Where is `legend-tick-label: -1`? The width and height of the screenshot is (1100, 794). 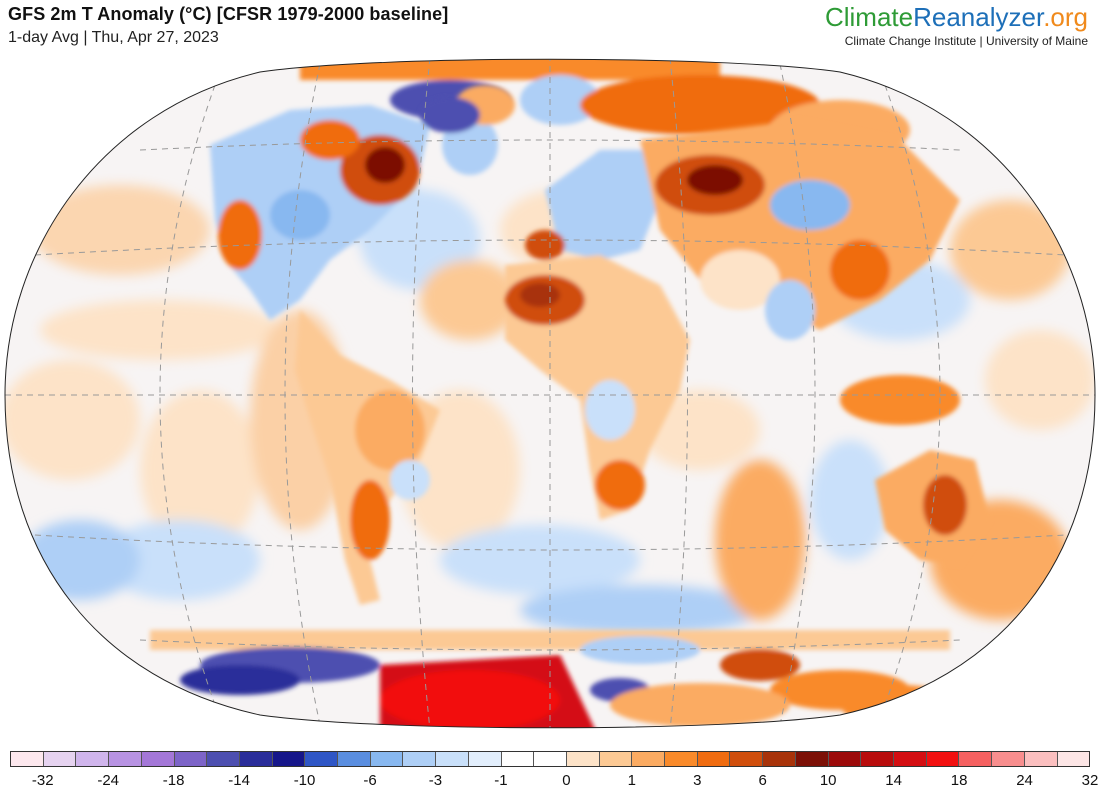
legend-tick-label: -1 is located at coordinates (501, 780).